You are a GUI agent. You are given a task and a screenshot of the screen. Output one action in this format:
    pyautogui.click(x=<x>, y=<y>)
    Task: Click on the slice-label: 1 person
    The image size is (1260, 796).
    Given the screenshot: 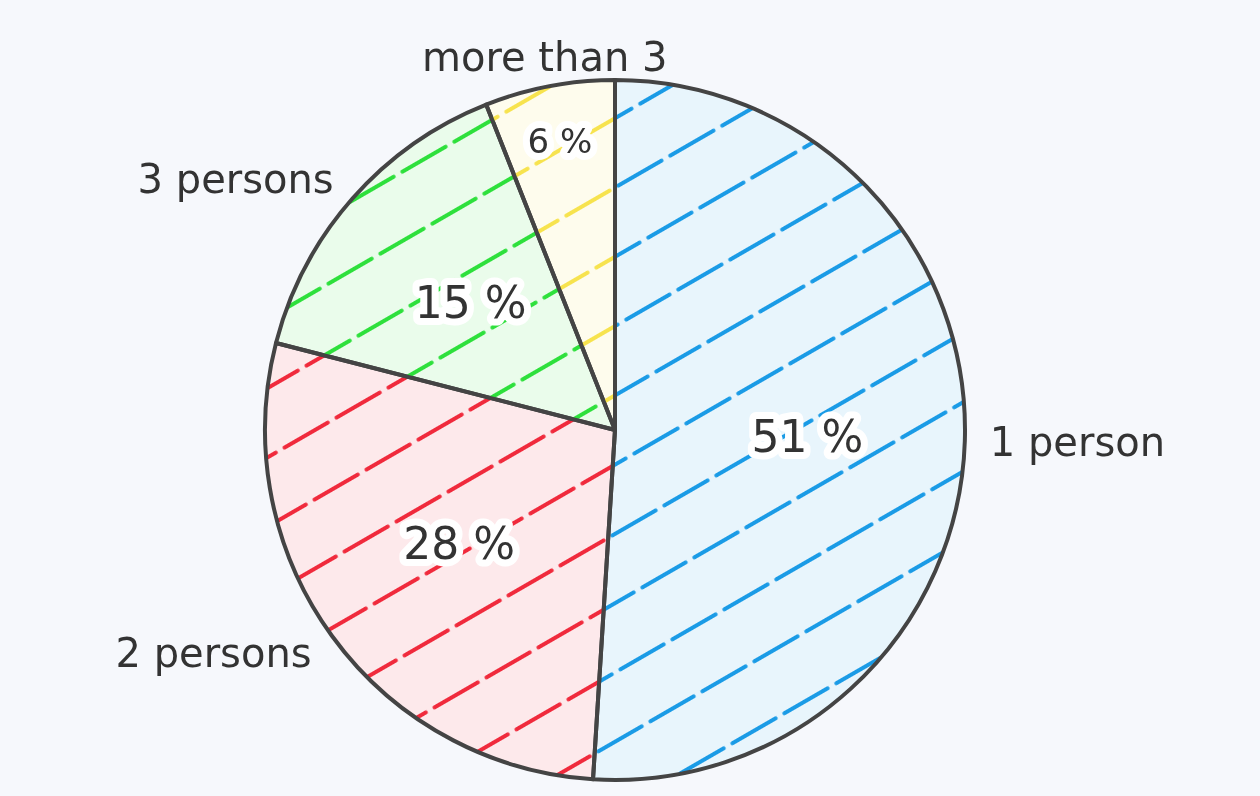 What is the action you would take?
    pyautogui.click(x=1077, y=441)
    